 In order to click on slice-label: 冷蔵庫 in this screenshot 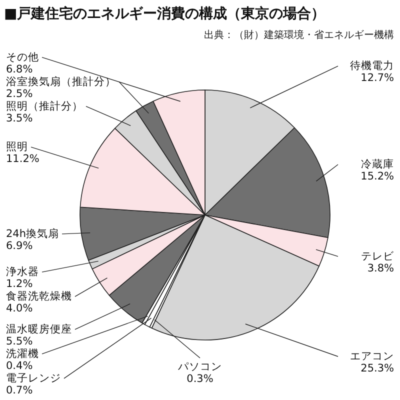, I will do `click(377, 164)`.